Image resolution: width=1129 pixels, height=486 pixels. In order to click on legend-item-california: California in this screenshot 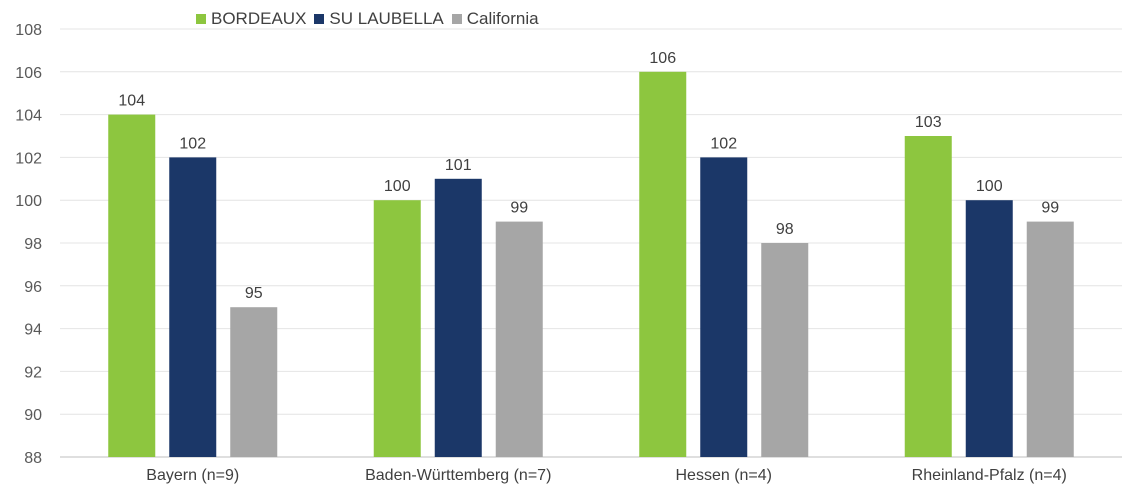, I will do `click(495, 19)`.